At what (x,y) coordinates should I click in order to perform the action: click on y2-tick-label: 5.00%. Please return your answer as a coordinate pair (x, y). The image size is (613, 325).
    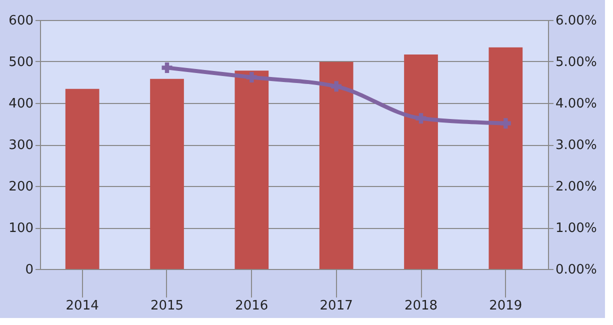
    Looking at the image, I should click on (576, 62).